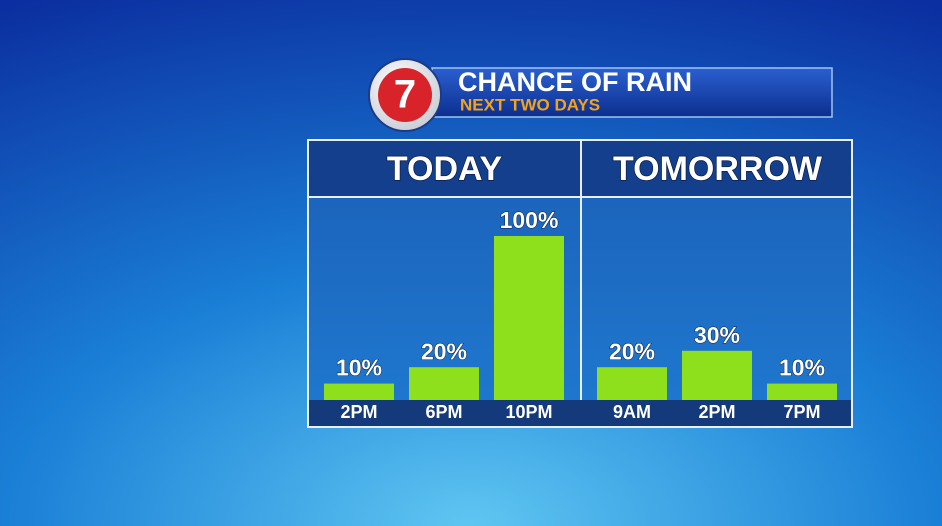 This screenshot has width=942, height=526. What do you see at coordinates (528, 412) in the screenshot?
I see `category-label: 10PM` at bounding box center [528, 412].